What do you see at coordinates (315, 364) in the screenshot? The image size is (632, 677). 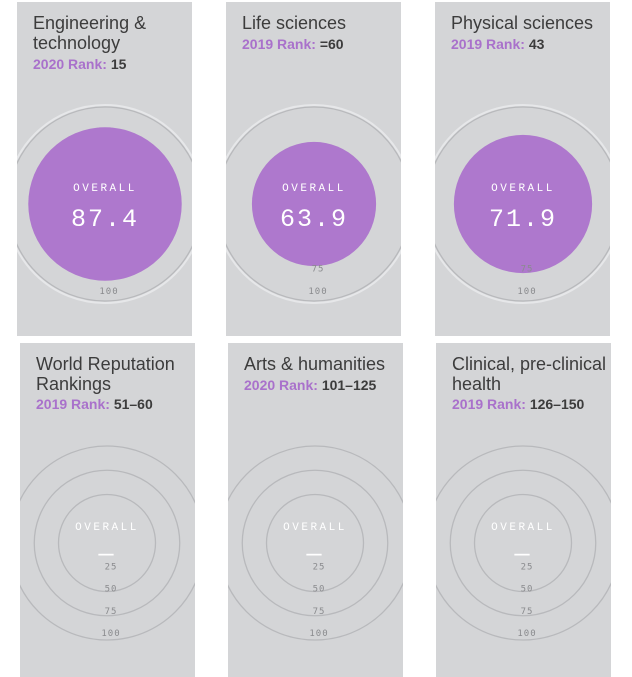 I see `card-title: Arts & humanities` at bounding box center [315, 364].